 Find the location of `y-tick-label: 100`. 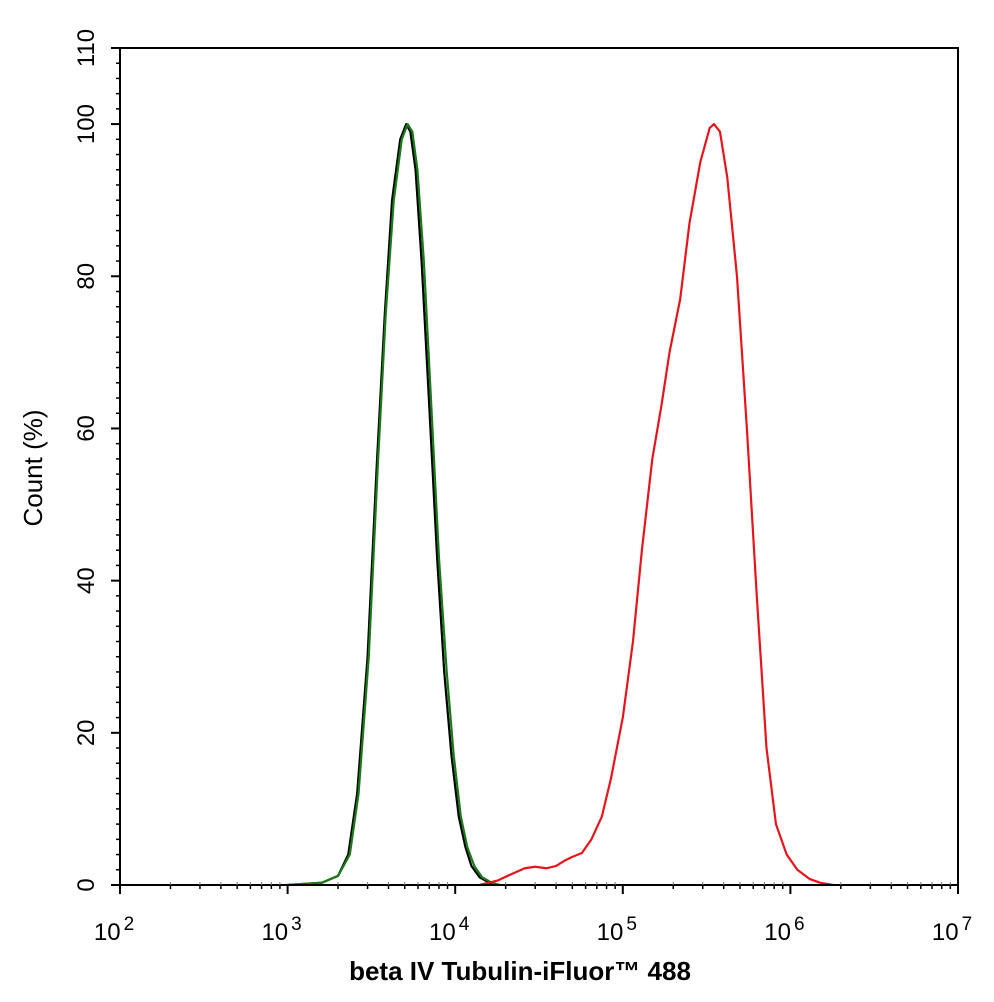

y-tick-label: 100 is located at coordinates (86, 124).